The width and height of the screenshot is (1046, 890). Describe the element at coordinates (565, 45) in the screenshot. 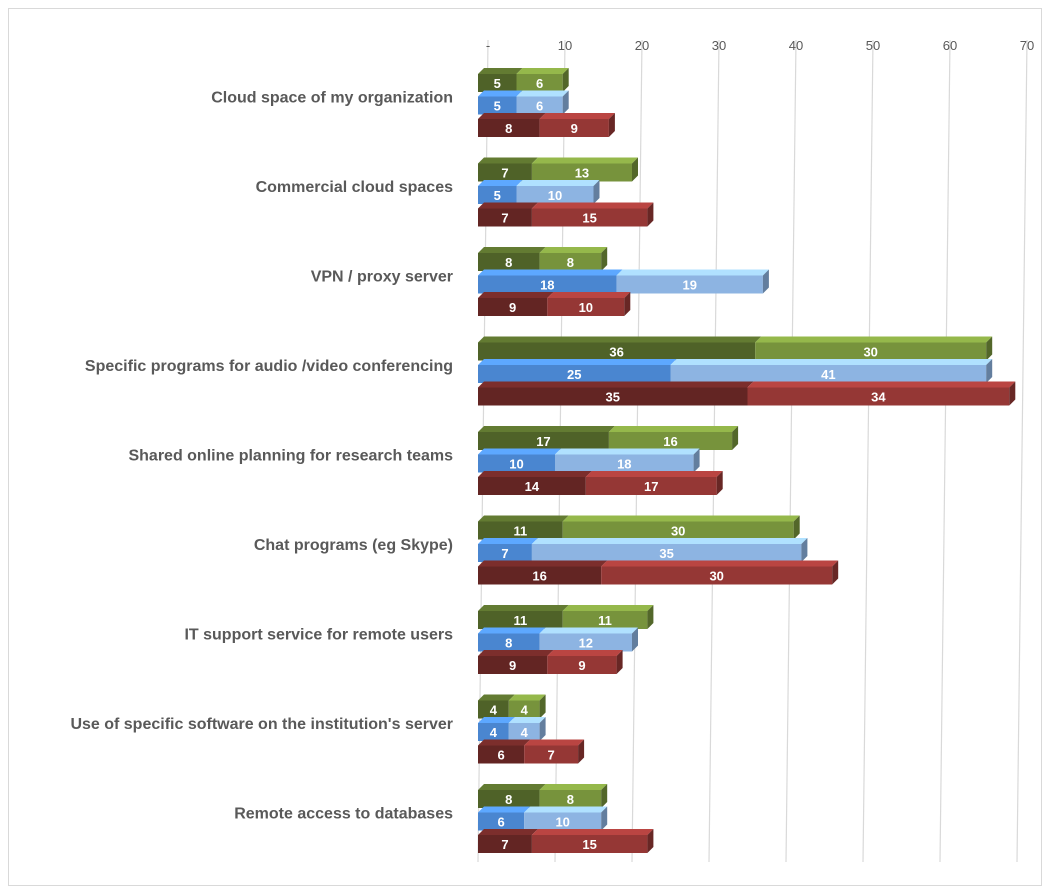

I see `x-tick-label: 10` at that location.